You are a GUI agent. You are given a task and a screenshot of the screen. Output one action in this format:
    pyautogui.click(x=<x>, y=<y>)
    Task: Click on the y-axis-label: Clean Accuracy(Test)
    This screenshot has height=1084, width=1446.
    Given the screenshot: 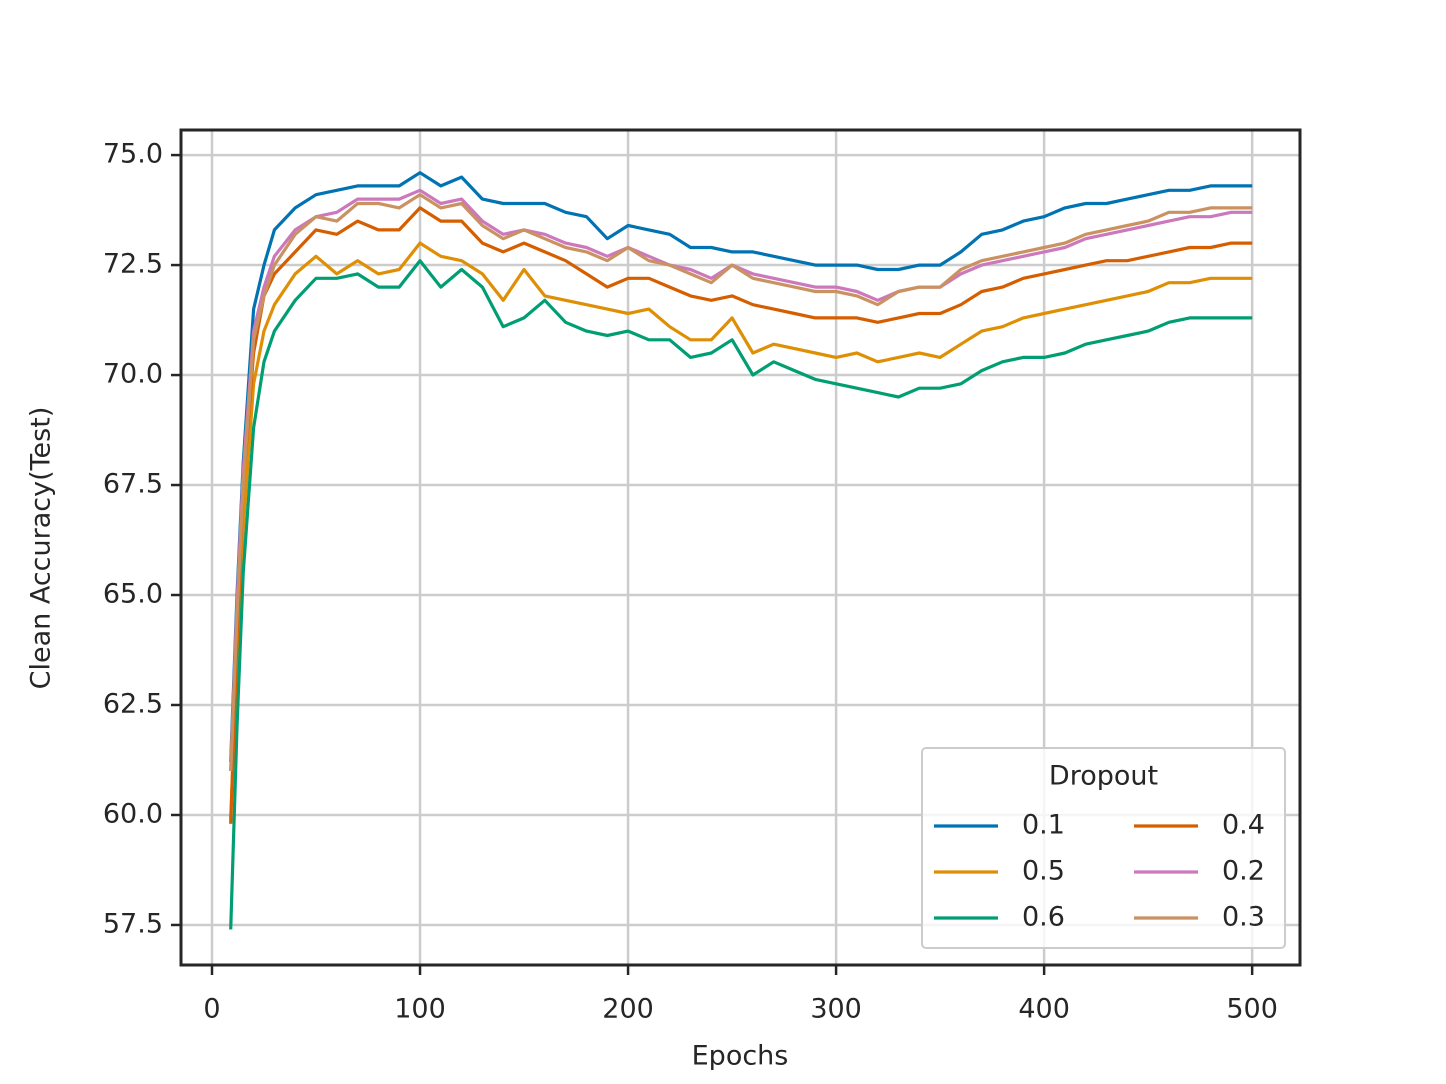 What is the action you would take?
    pyautogui.click(x=41, y=548)
    